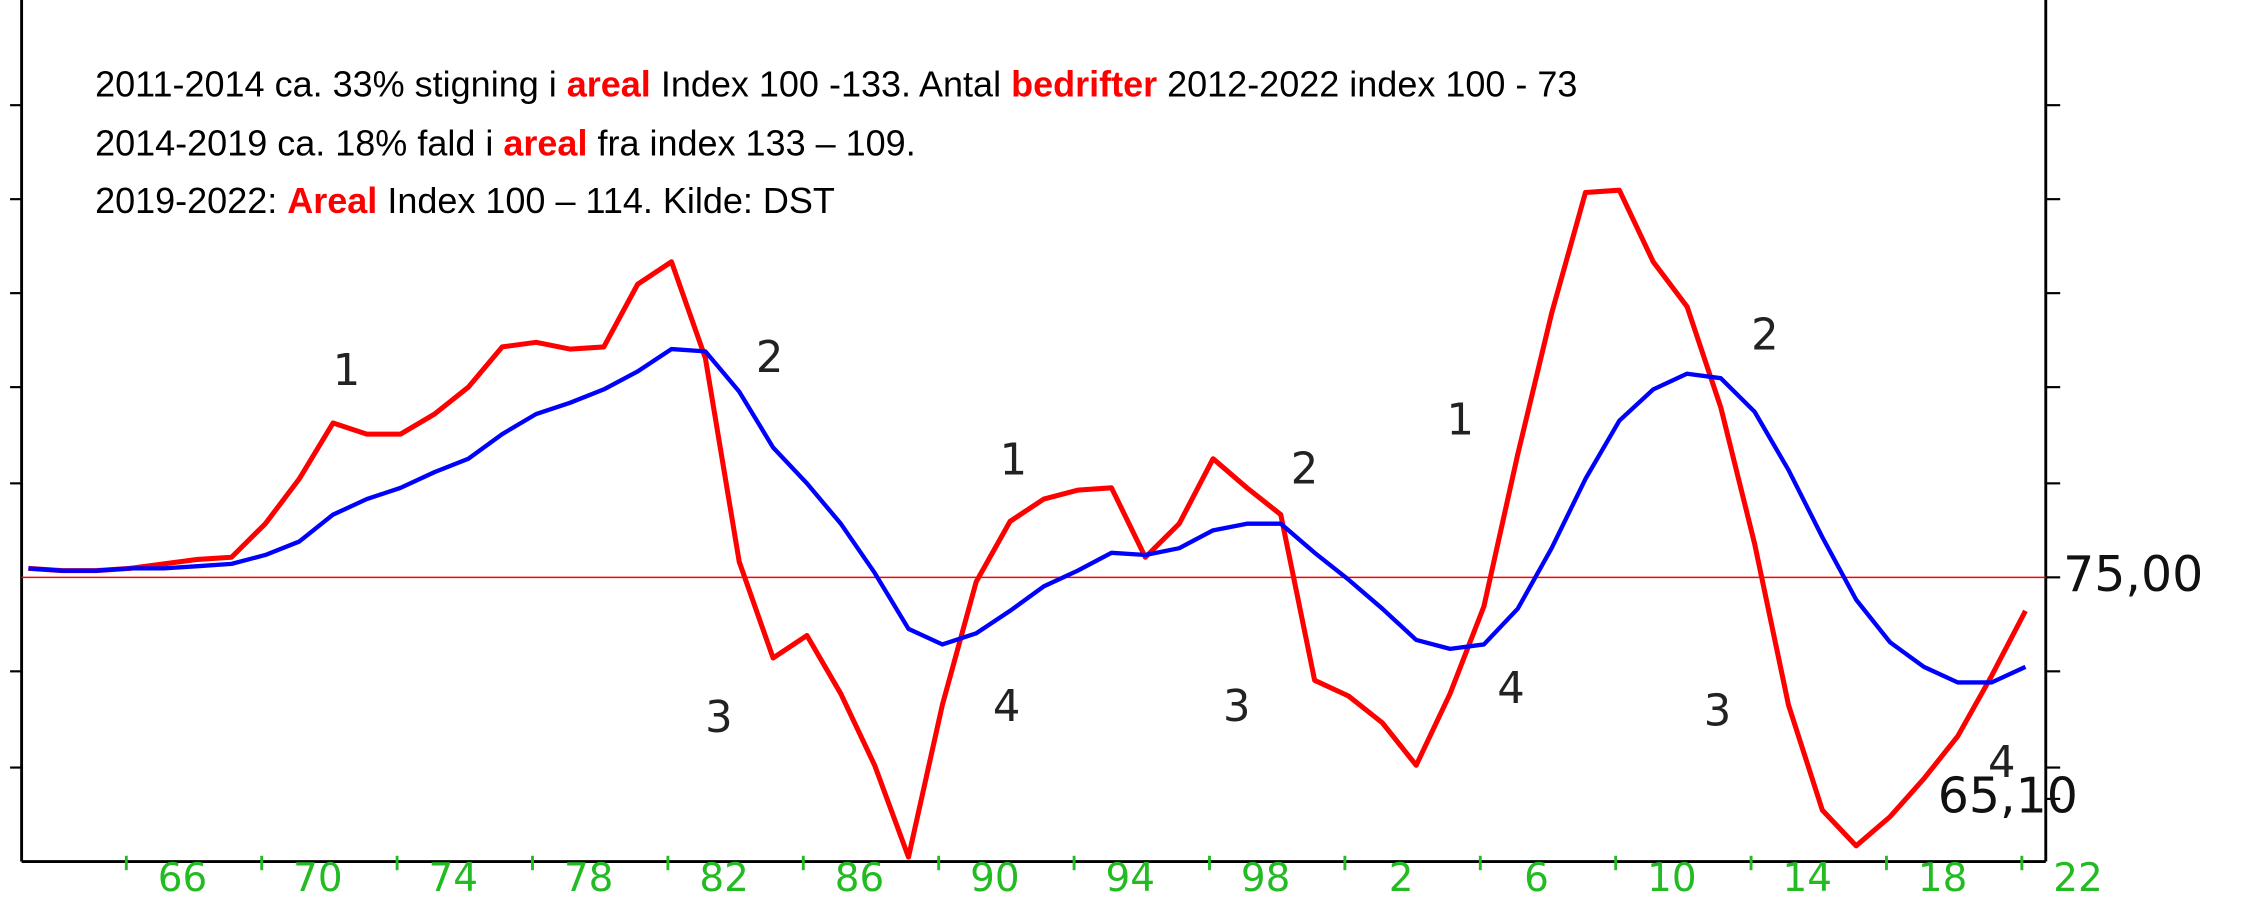  Describe the element at coordinates (299, 143) in the screenshot. I see `annotation-text: 2014-2019 ca. 18% fald i` at that location.